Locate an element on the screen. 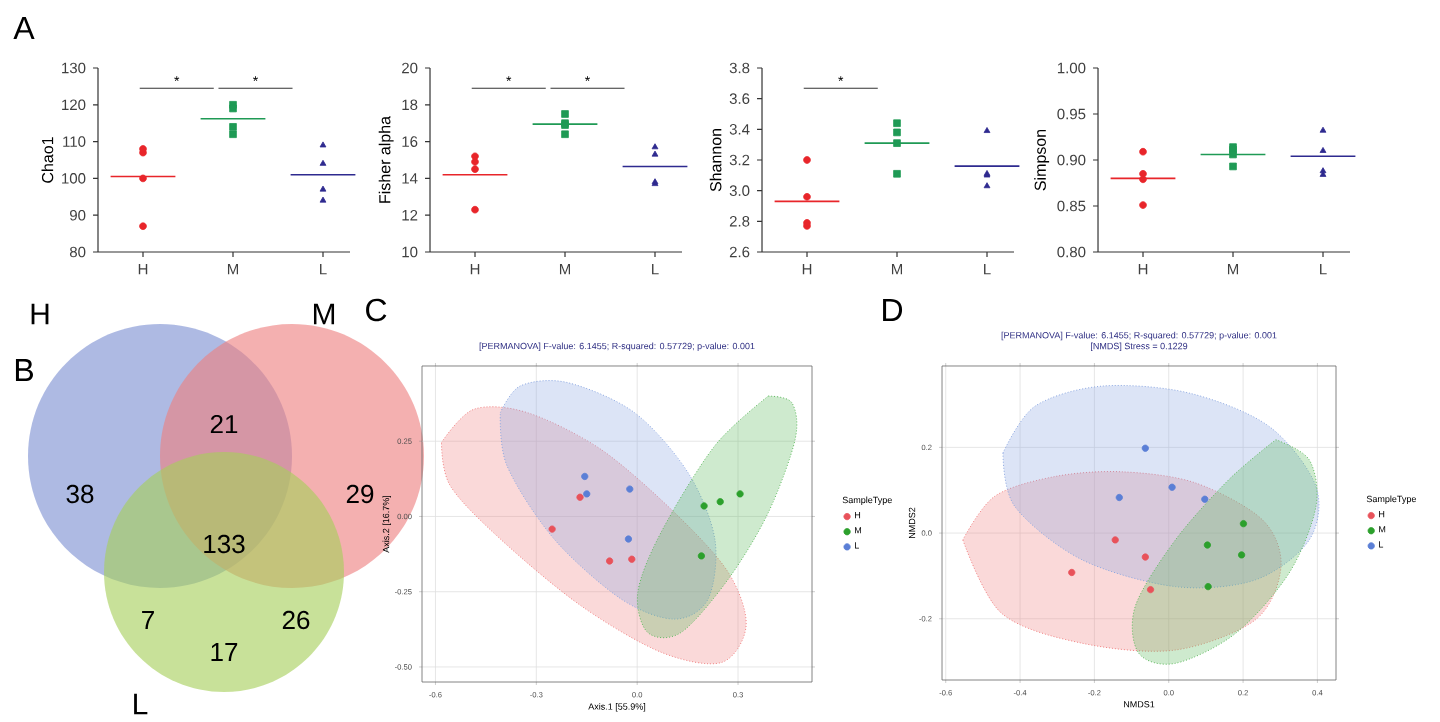 This screenshot has width=1440, height=722. text: 21 is located at coordinates (224, 424).